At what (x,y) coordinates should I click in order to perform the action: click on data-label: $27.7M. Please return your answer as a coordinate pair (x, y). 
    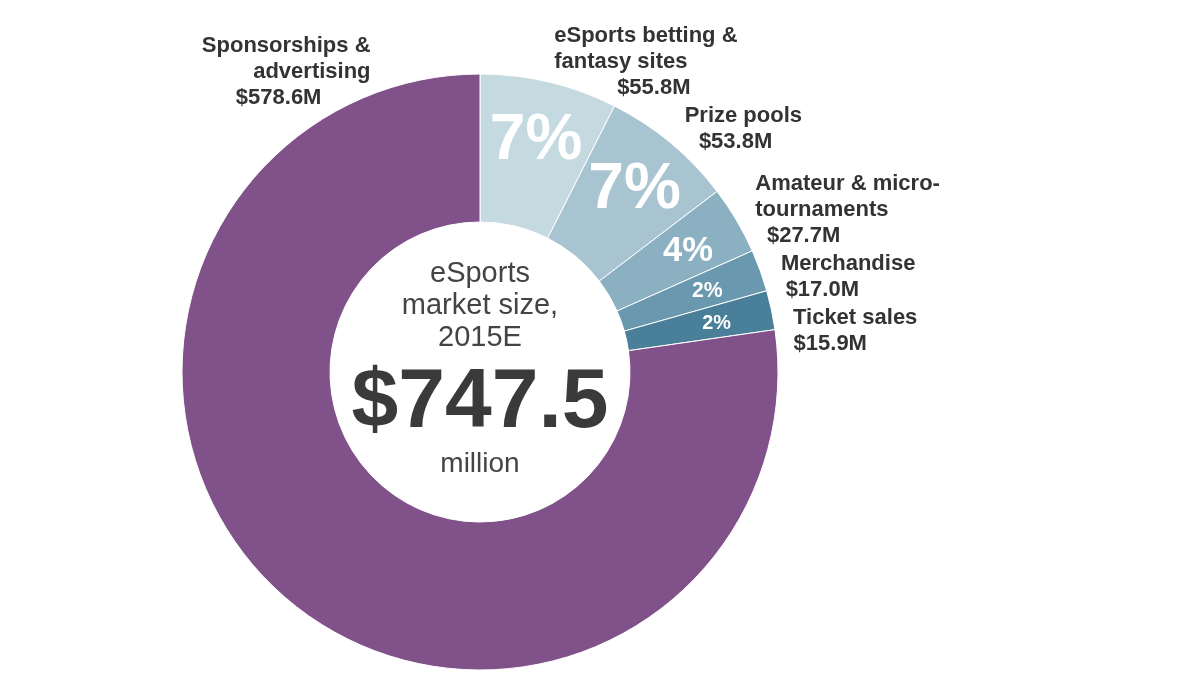
    Looking at the image, I should click on (803, 234).